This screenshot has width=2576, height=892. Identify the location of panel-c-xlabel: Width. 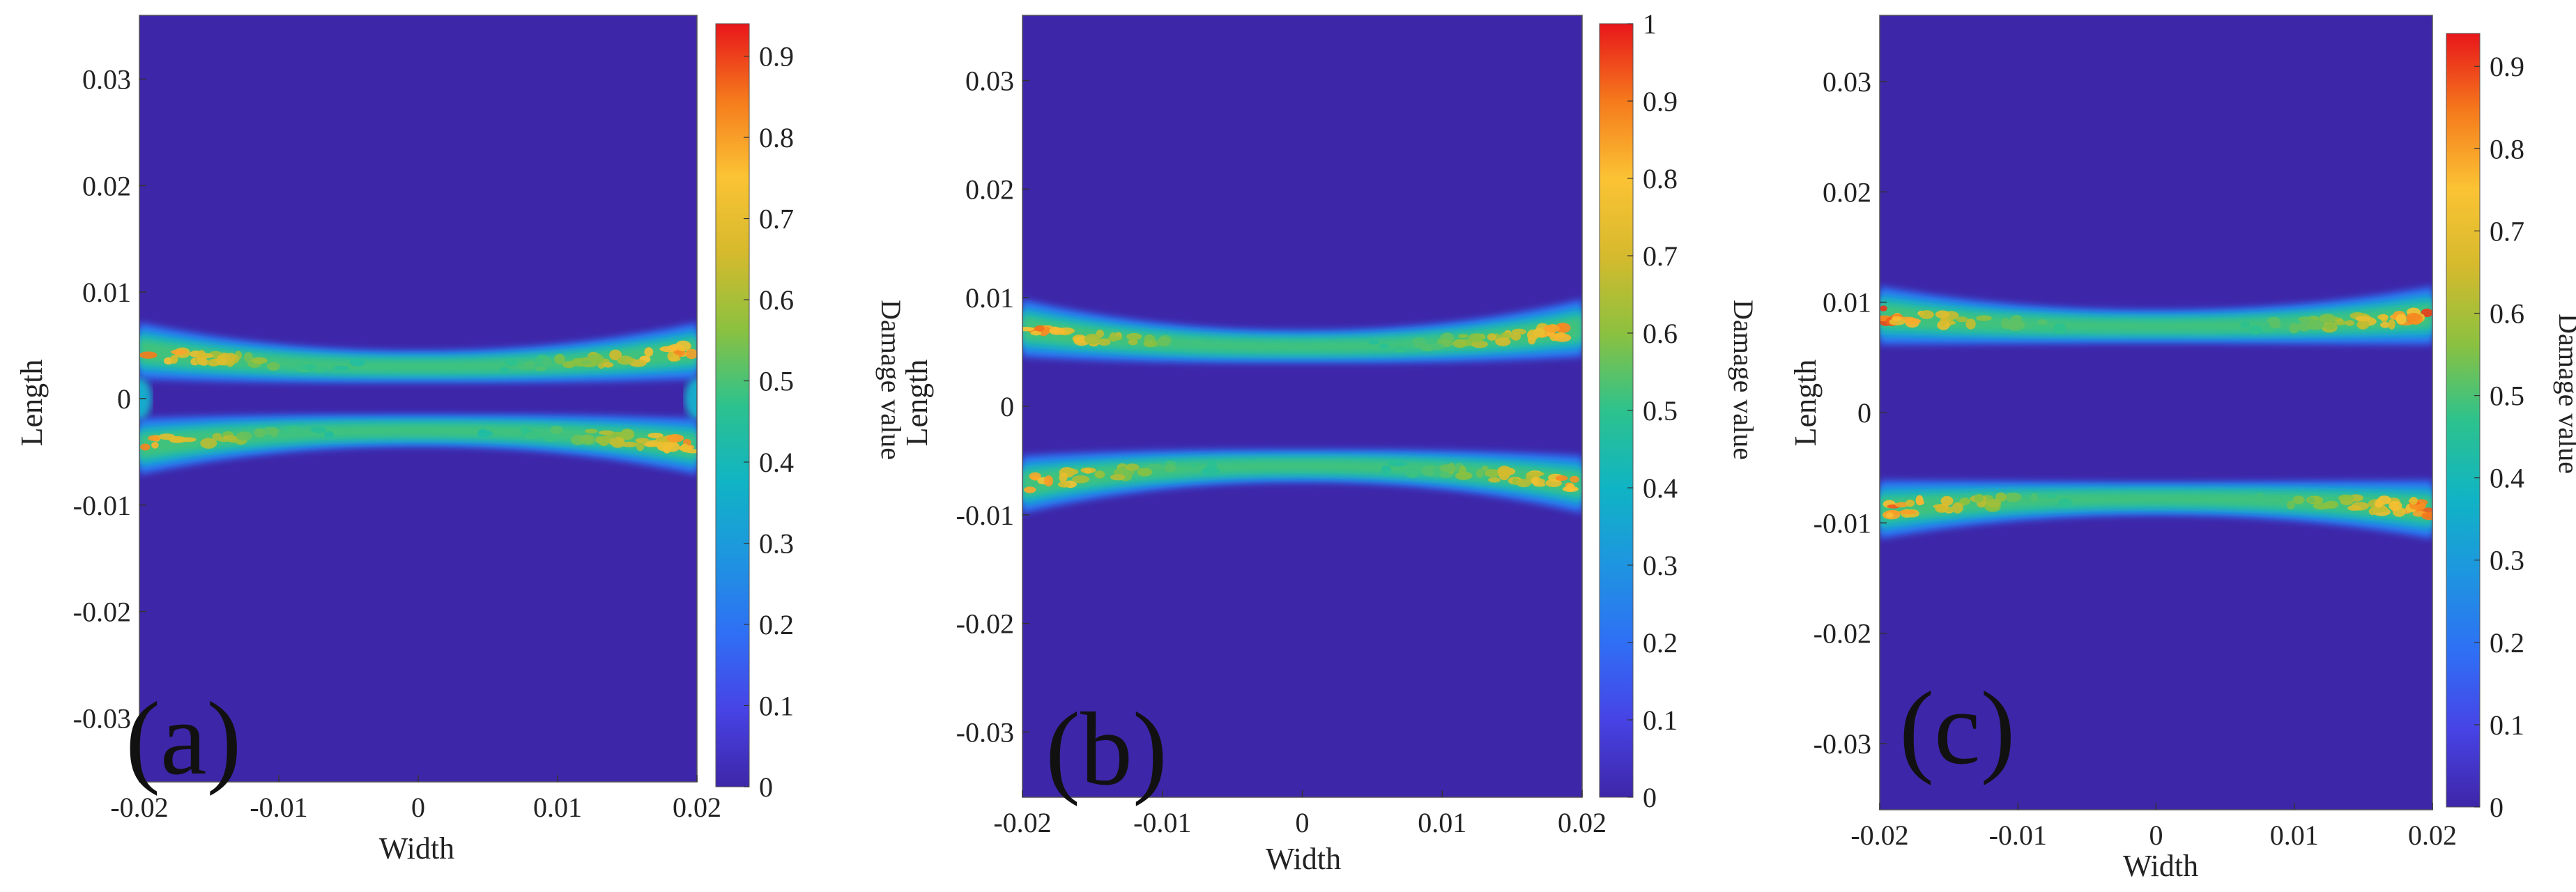
(2160, 866).